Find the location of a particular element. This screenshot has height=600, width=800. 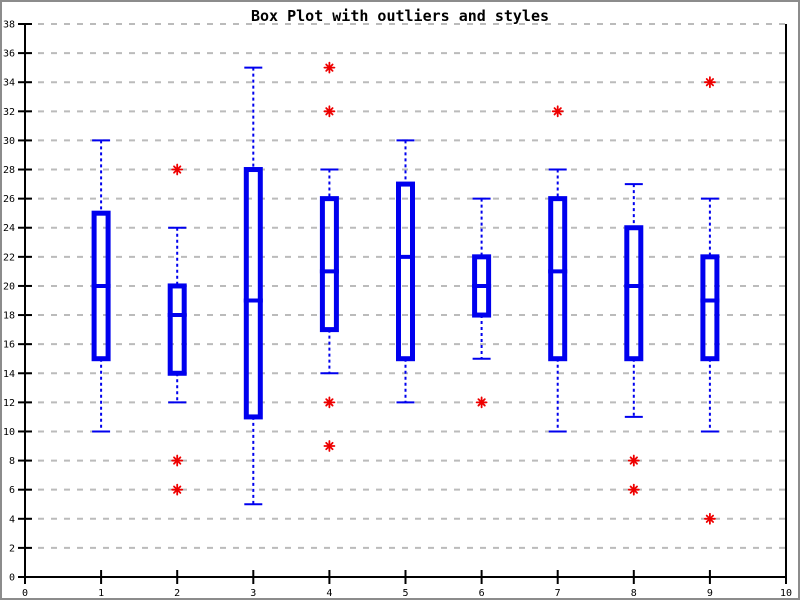

y-tick-label: 14 is located at coordinates (9, 374).